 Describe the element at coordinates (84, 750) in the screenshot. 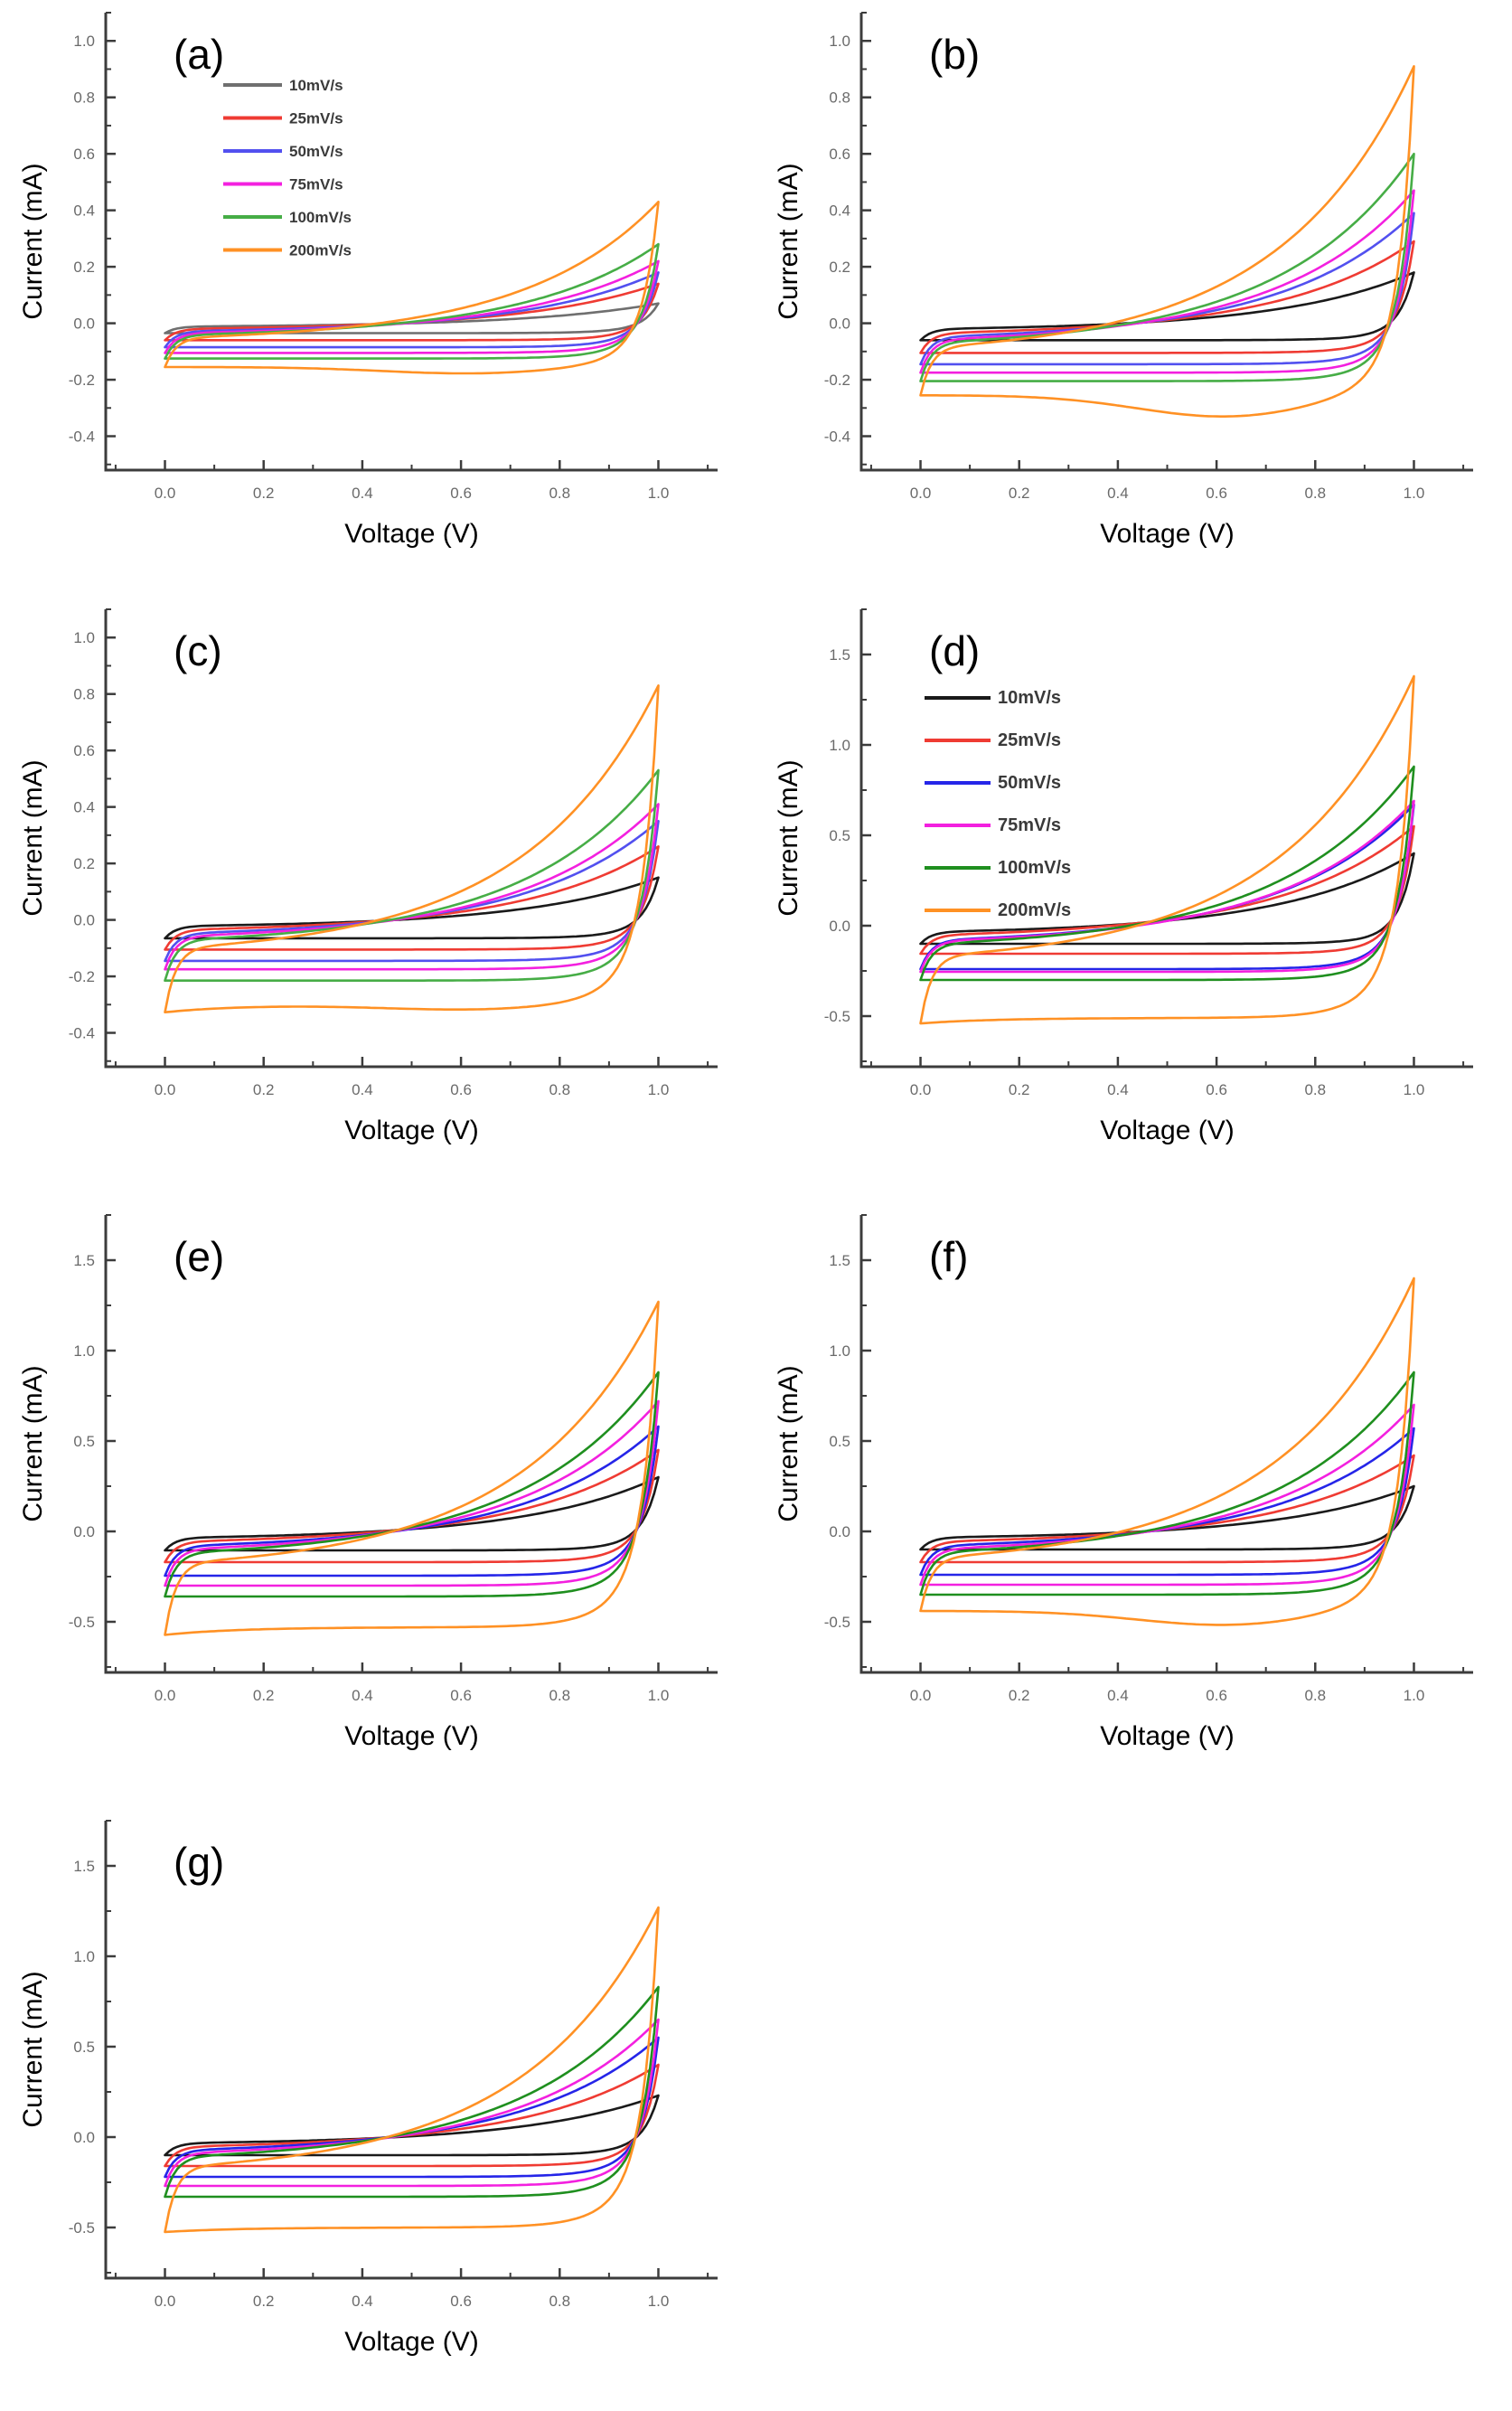

I see `y-tick-label: 0.6` at that location.